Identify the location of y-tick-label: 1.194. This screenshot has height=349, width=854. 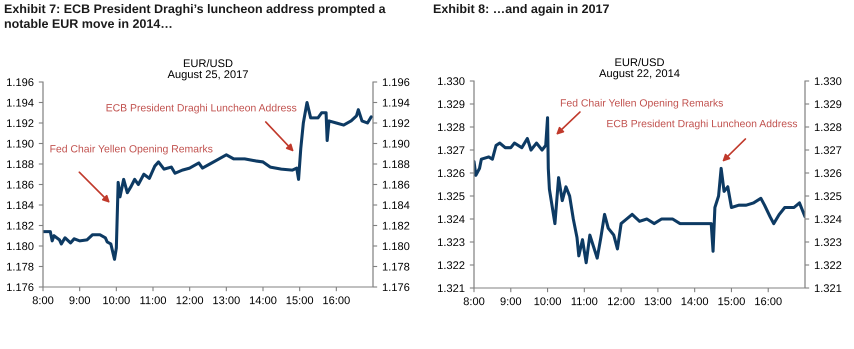
(20, 102).